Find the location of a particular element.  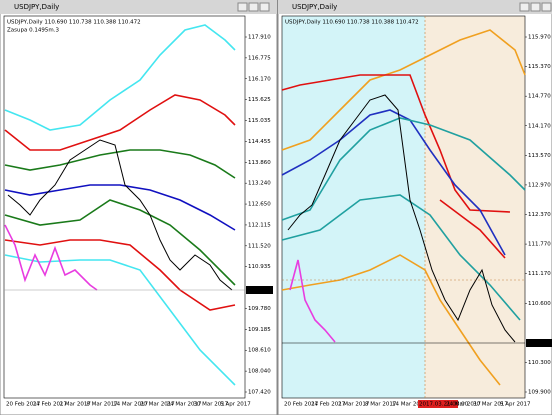

price-label: 107.420 is located at coordinates (259, 393).